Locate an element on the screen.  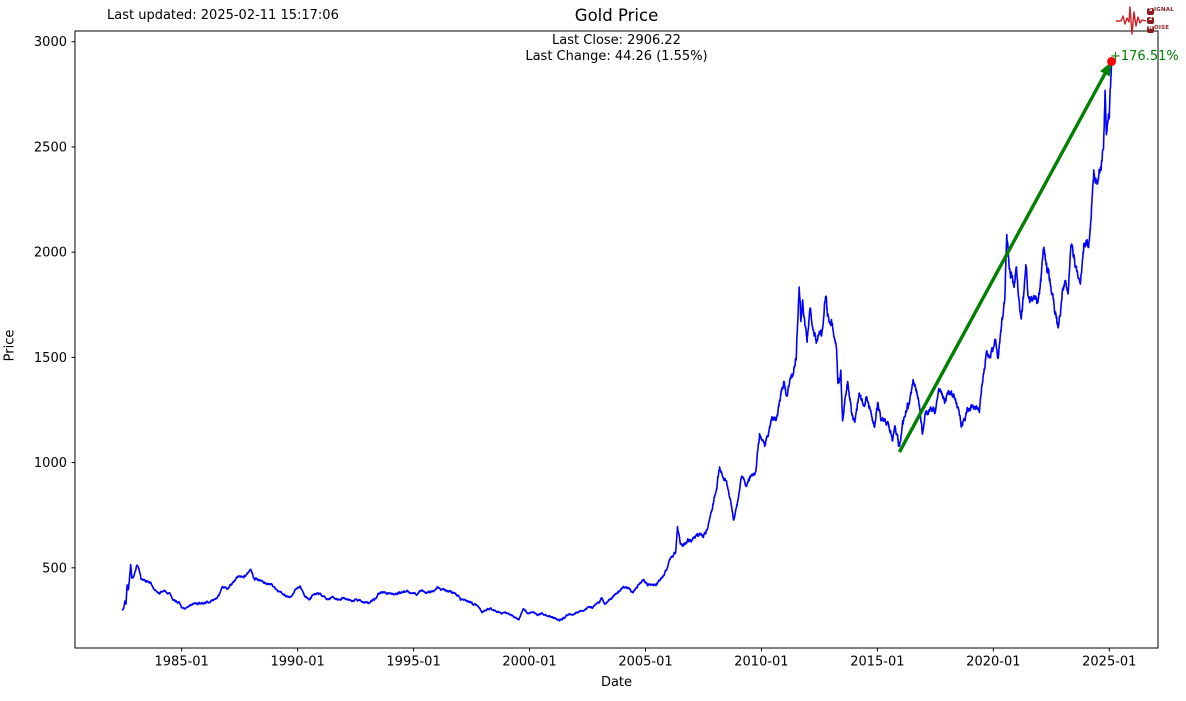
chart-title: Gold Price is located at coordinates (616, 15).